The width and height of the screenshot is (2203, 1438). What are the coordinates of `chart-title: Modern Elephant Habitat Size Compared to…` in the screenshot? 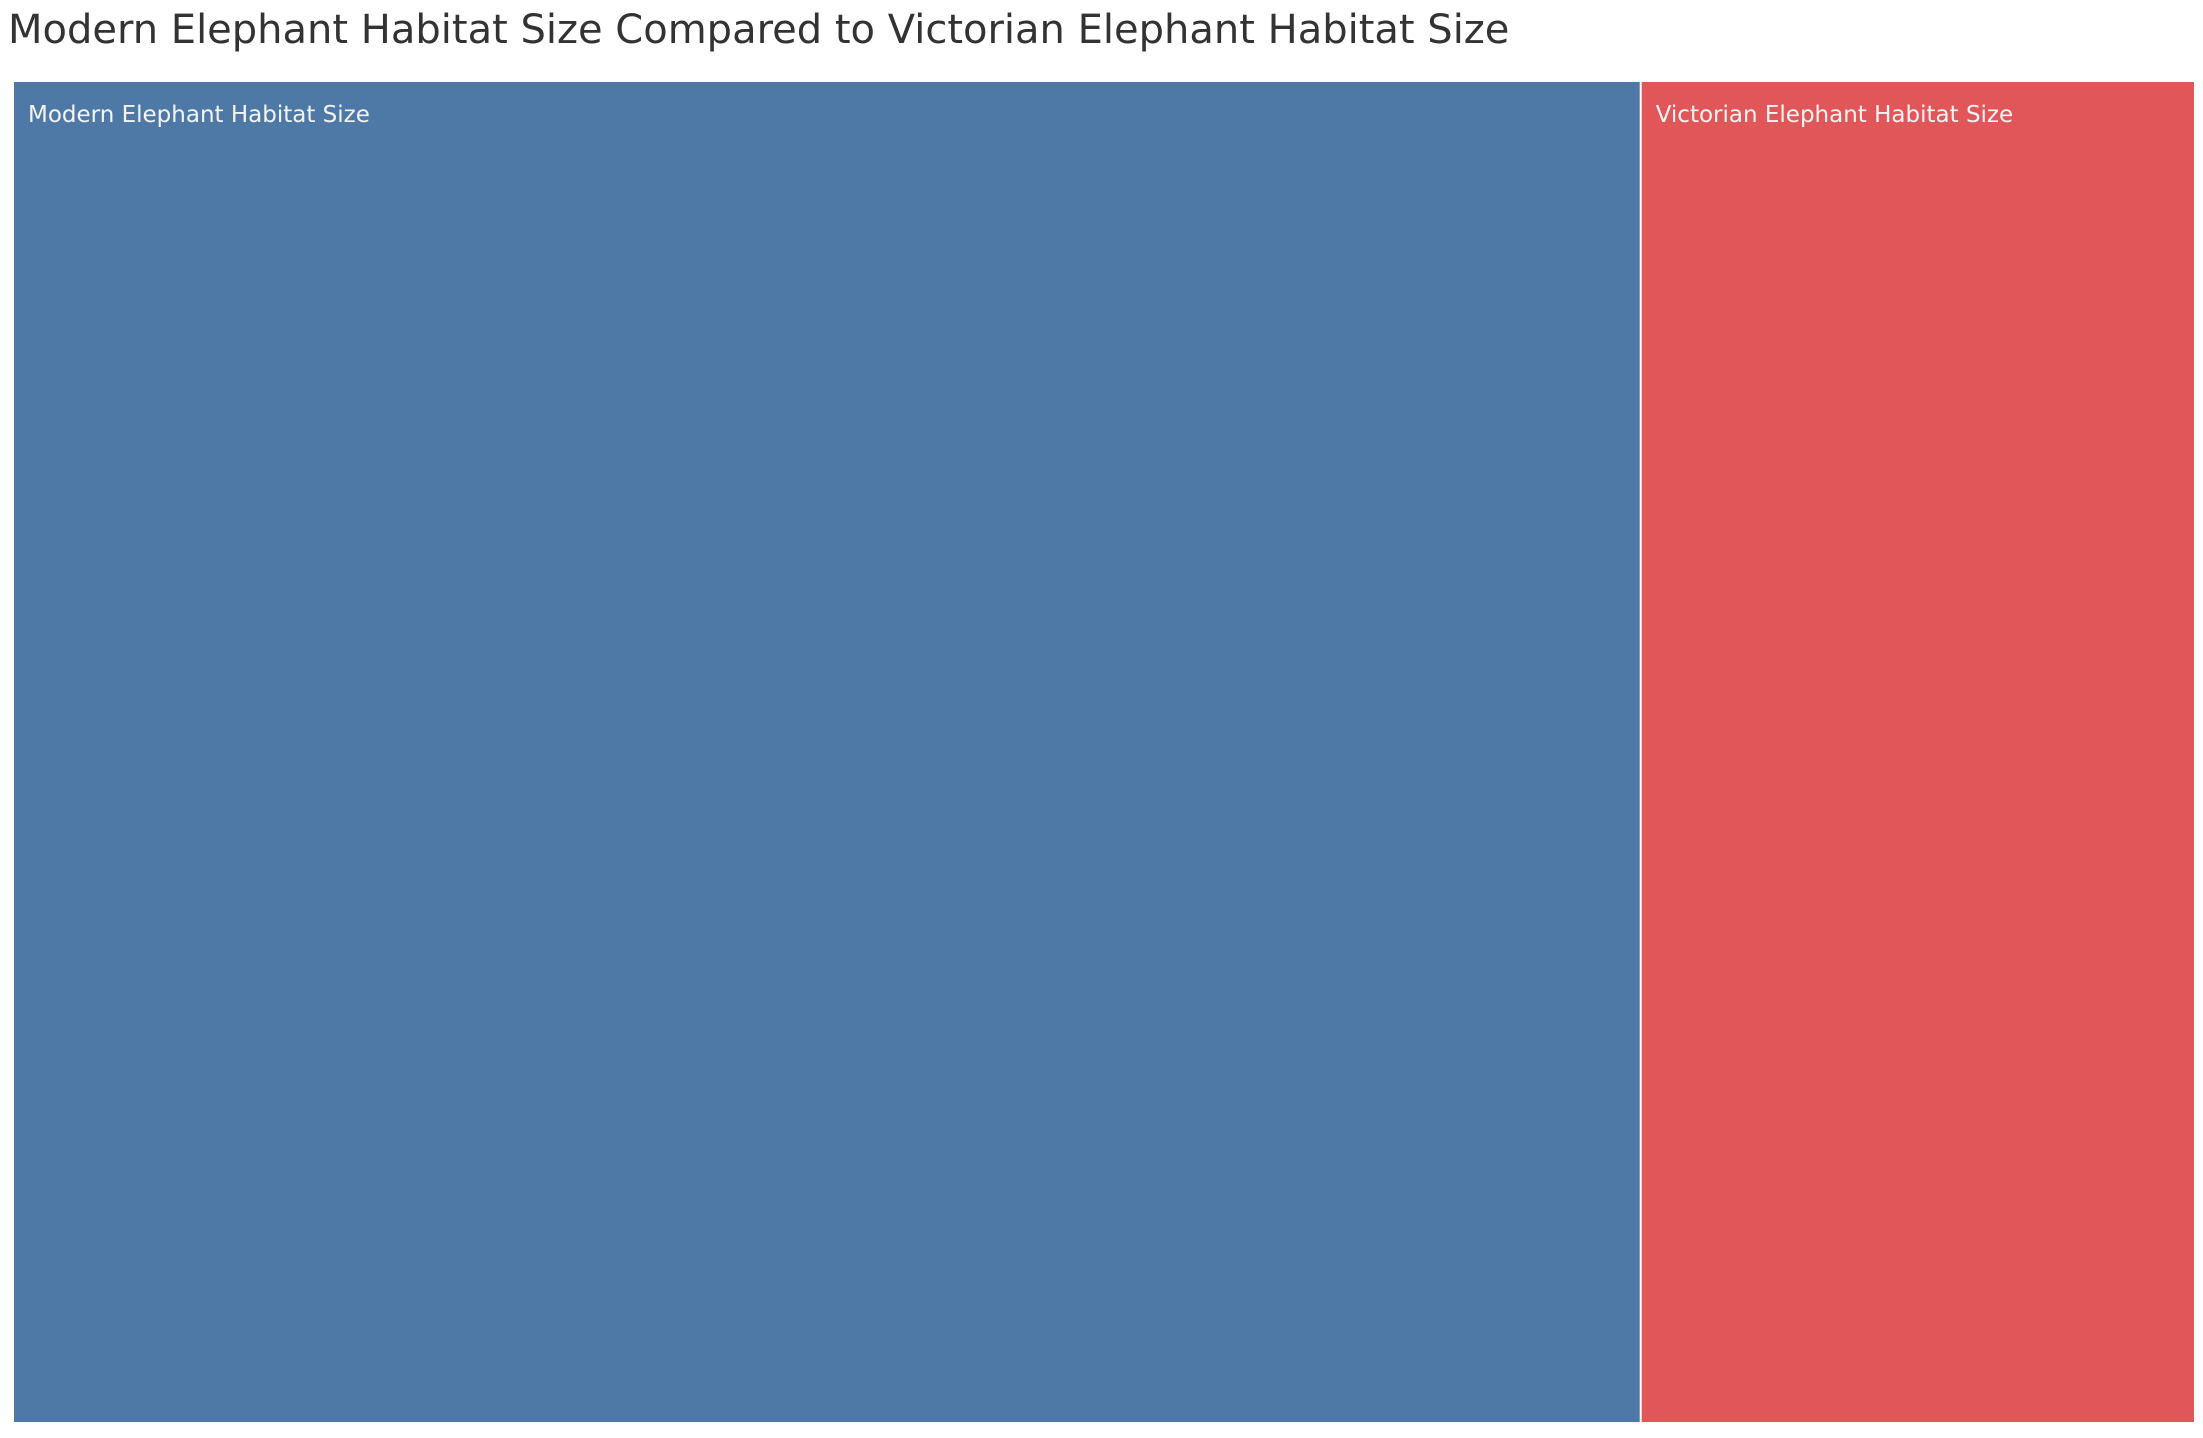 It's located at (759, 30).